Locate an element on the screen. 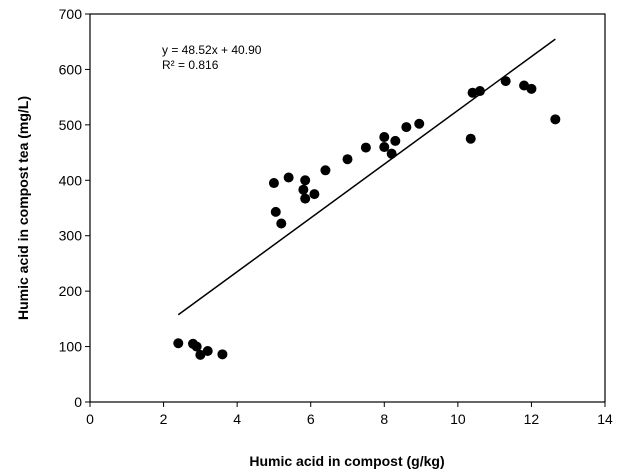 This screenshot has height=473, width=632. y-tick-label: 0 is located at coordinates (78, 402).